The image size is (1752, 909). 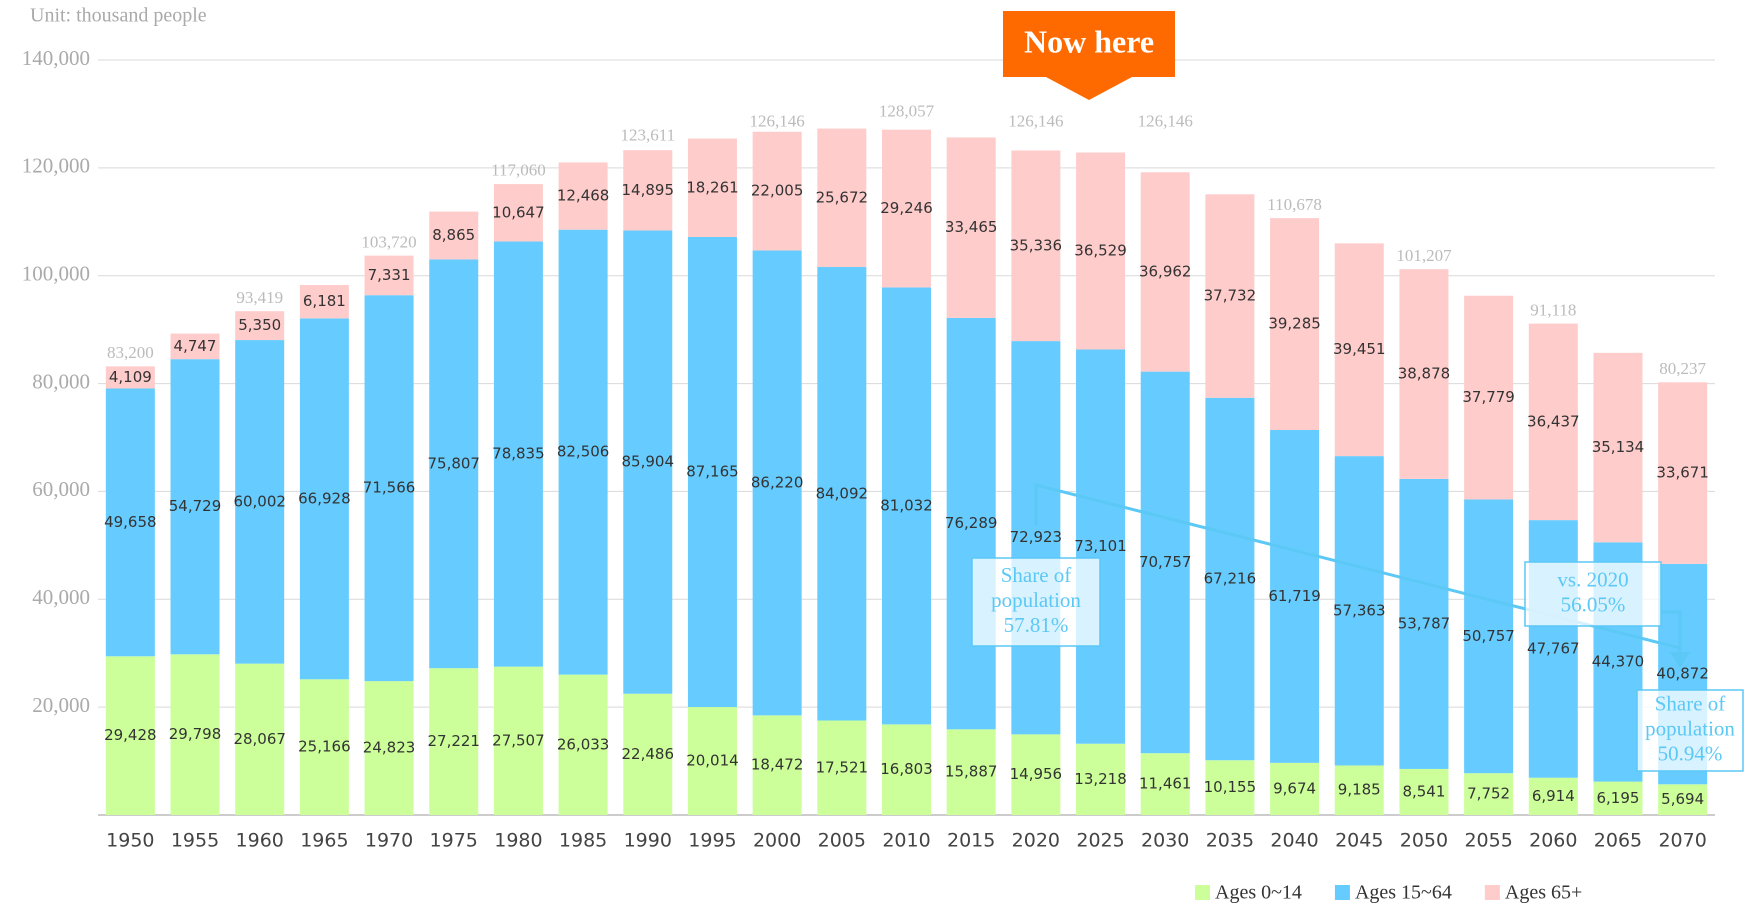 I want to click on y-tick-label: 80,000, so click(x=61, y=381).